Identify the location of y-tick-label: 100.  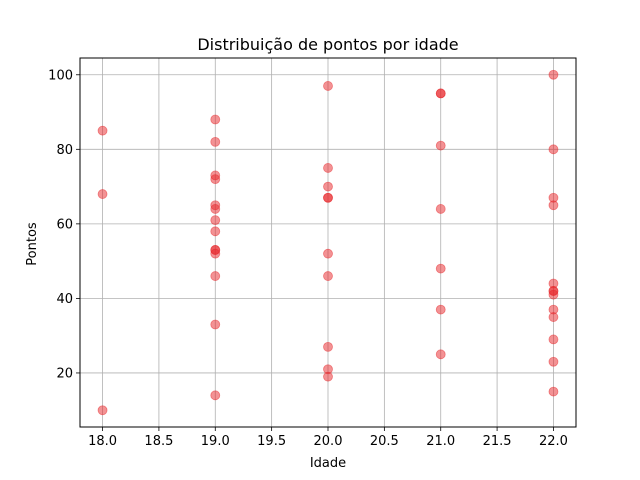
(60, 75).